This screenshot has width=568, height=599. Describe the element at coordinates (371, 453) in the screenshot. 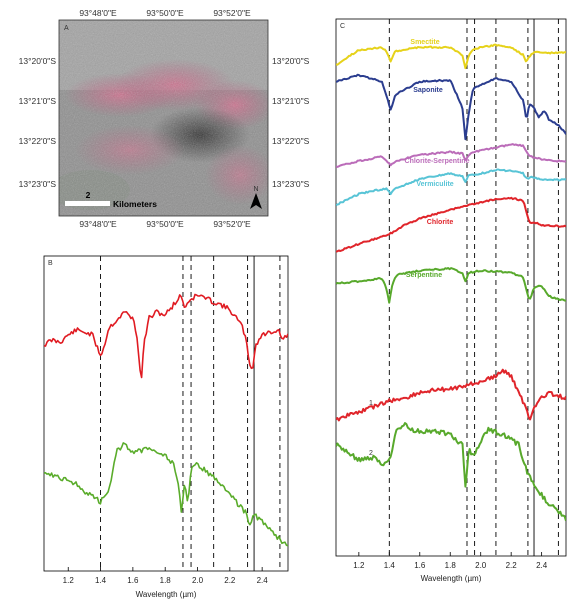

I see `series-label: 2` at that location.